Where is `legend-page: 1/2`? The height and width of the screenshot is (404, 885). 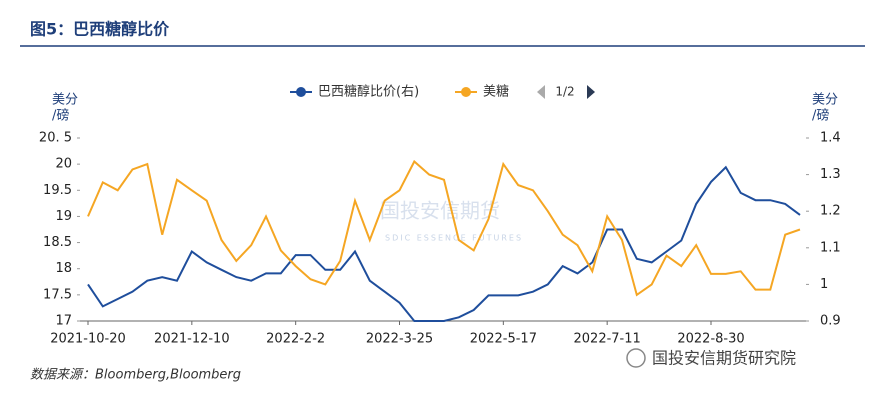
legend-page: 1/2 is located at coordinates (564, 92).